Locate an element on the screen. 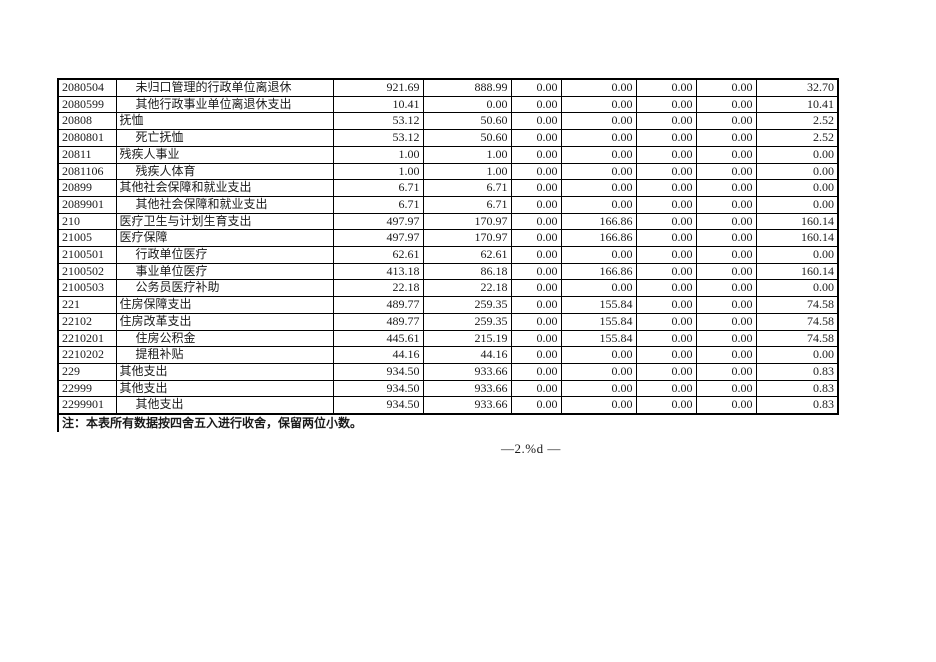 The width and height of the screenshot is (936, 662). cell-code: 2081106 is located at coordinates (87, 171).